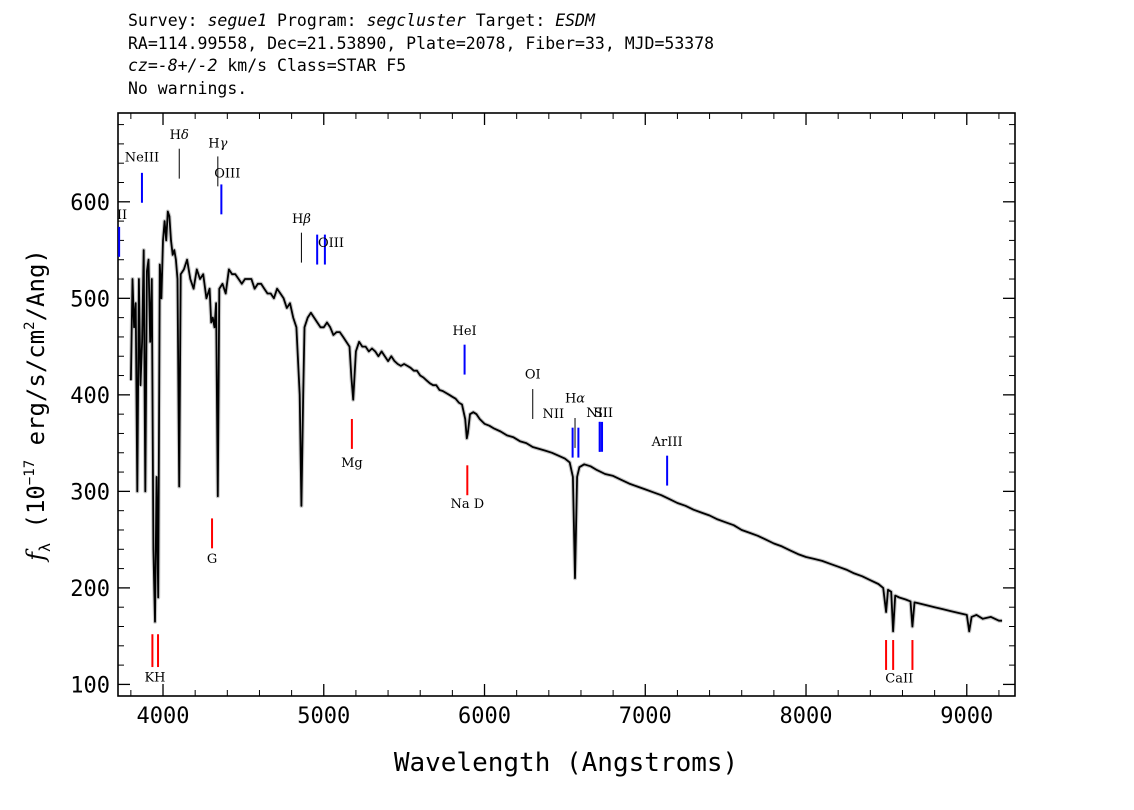 The height and width of the screenshot is (810, 1134). Describe the element at coordinates (168, 20) in the screenshot. I see `survey-label: Survey:` at that location.